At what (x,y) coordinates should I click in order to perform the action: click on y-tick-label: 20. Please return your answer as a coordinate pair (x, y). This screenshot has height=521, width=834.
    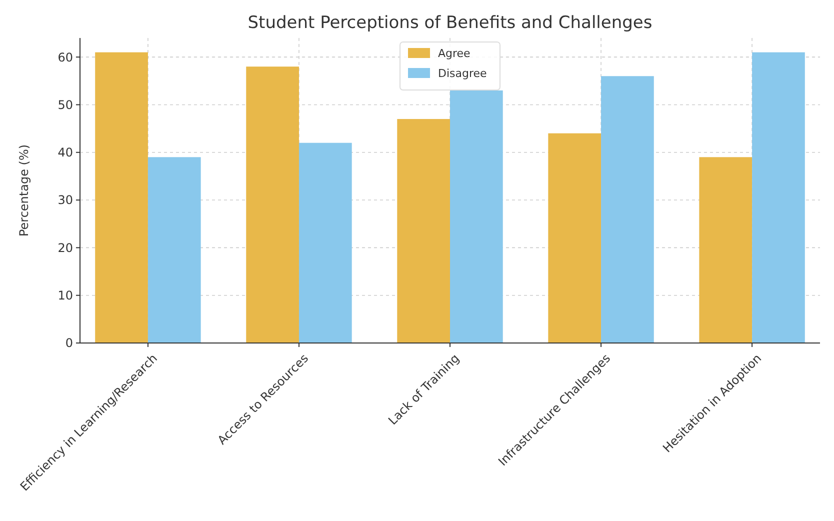
    Looking at the image, I should click on (65, 247).